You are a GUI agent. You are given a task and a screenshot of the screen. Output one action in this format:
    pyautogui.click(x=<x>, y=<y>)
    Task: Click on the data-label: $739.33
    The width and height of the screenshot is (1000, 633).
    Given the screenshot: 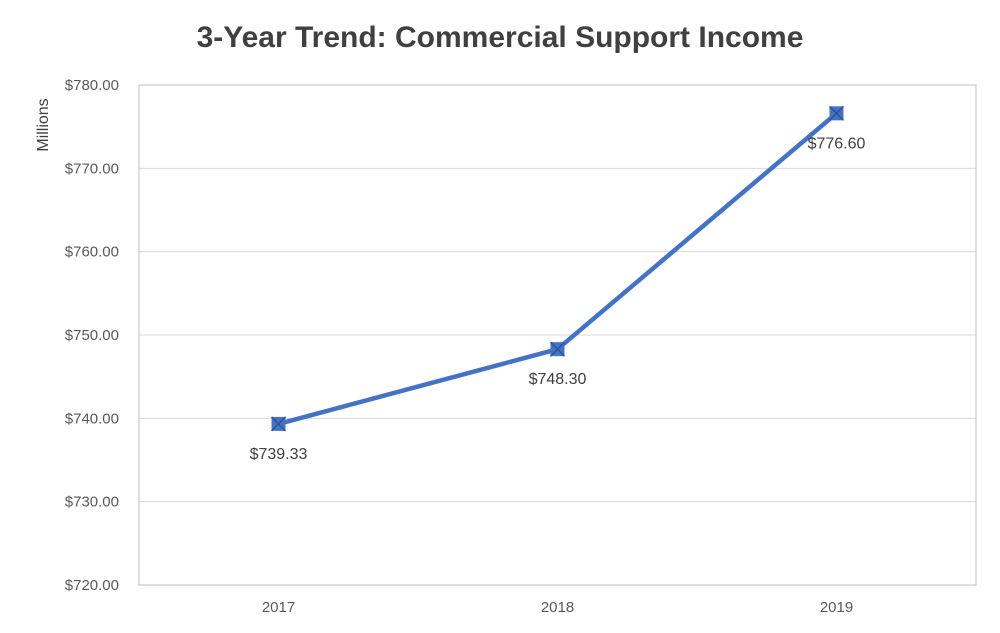 What is the action you would take?
    pyautogui.click(x=279, y=454)
    